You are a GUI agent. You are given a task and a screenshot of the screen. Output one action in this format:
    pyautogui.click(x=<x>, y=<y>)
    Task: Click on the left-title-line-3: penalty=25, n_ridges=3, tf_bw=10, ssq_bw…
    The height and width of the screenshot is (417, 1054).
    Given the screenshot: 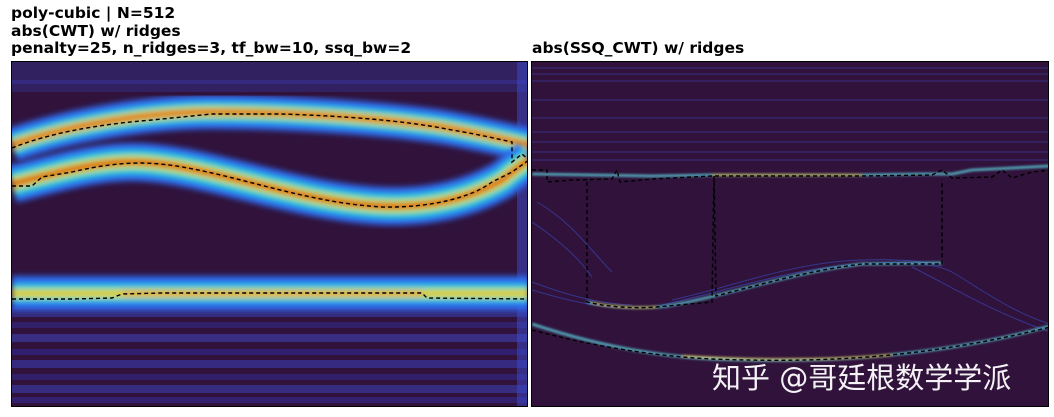 What is the action you would take?
    pyautogui.click(x=211, y=48)
    